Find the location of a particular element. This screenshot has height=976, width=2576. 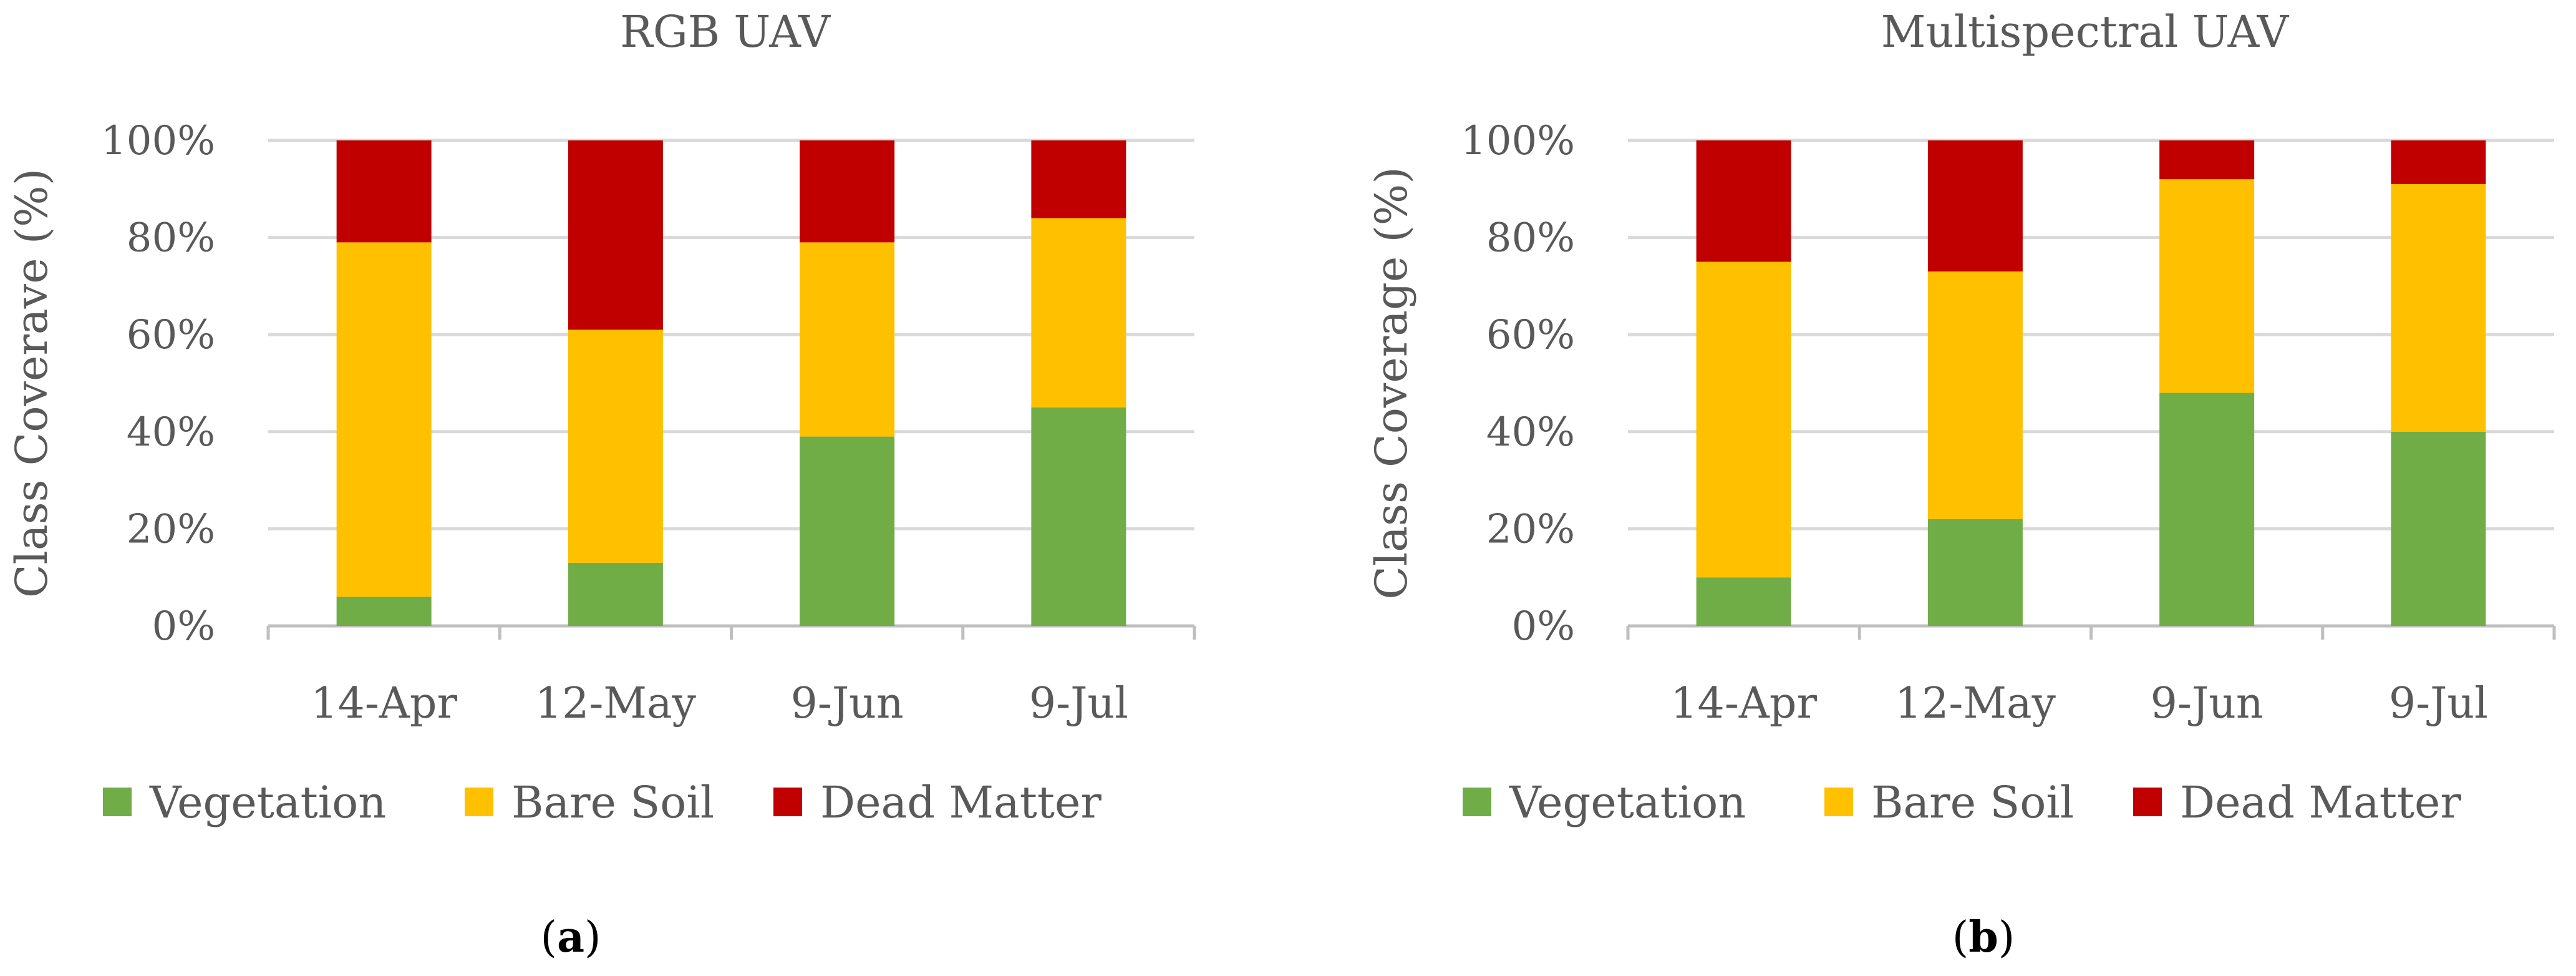

chart-title: Multispectral UAV is located at coordinates (2085, 31).